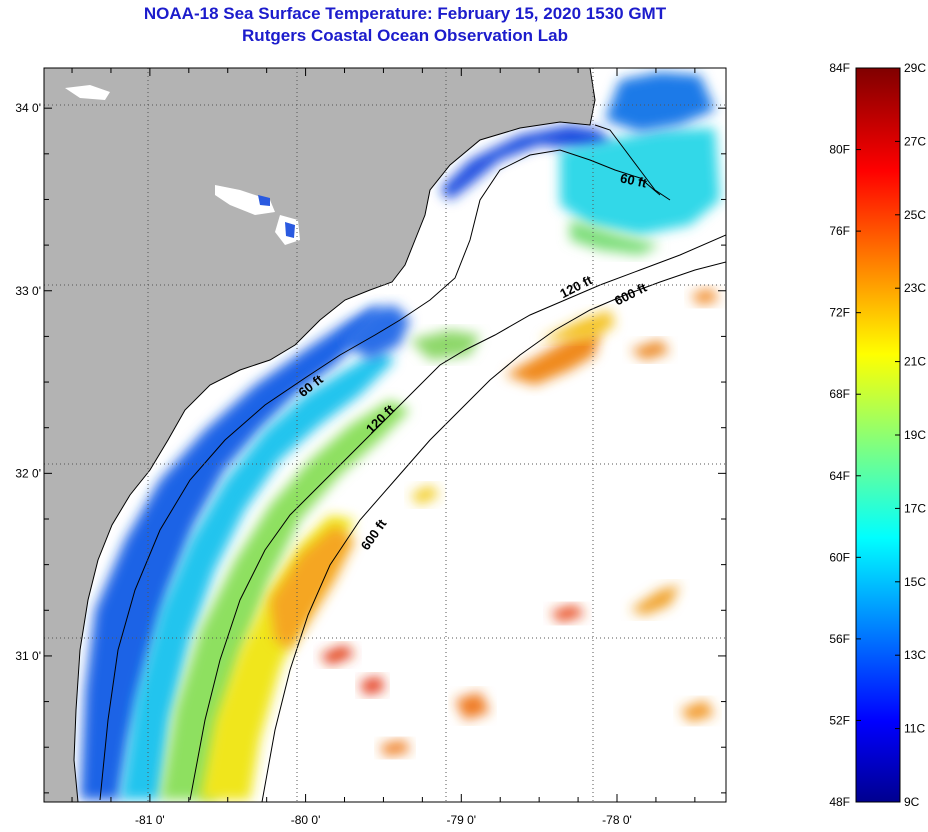 The height and width of the screenshot is (832, 928). What do you see at coordinates (660, 102) in the screenshot?
I see `sst-north-top-blue` at bounding box center [660, 102].